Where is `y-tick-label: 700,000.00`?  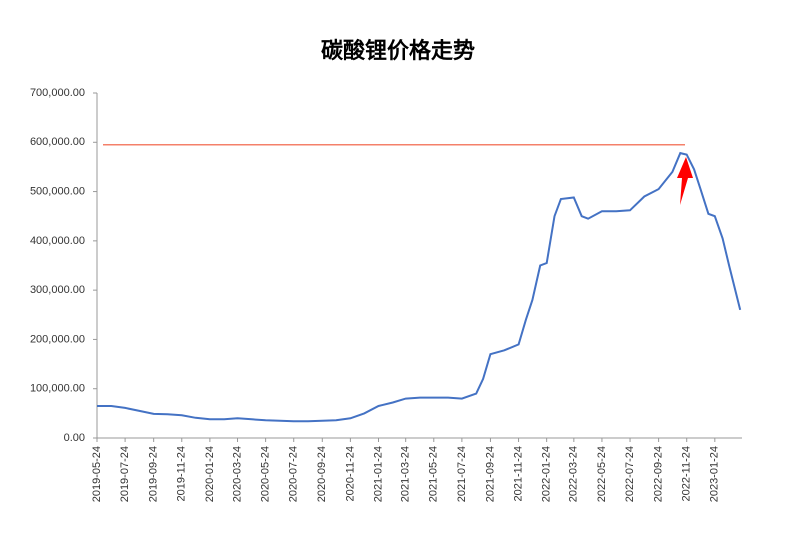 y-tick-label: 700,000.00 is located at coordinates (57, 93).